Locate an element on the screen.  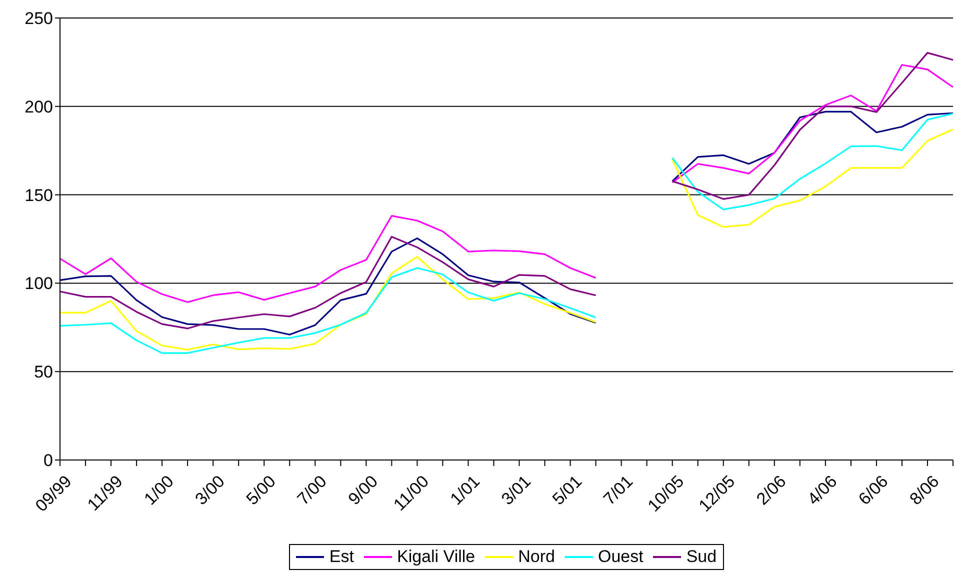
y-tick-label: 50 is located at coordinates (43, 372).